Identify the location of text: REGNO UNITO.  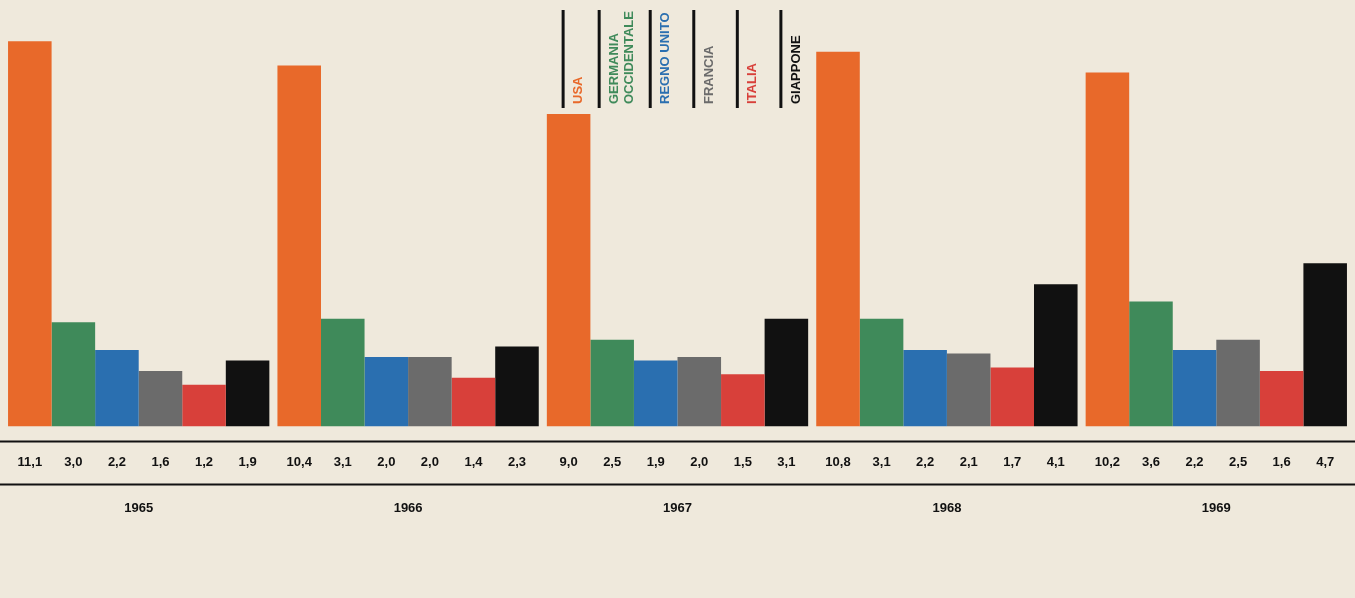
(665, 58).